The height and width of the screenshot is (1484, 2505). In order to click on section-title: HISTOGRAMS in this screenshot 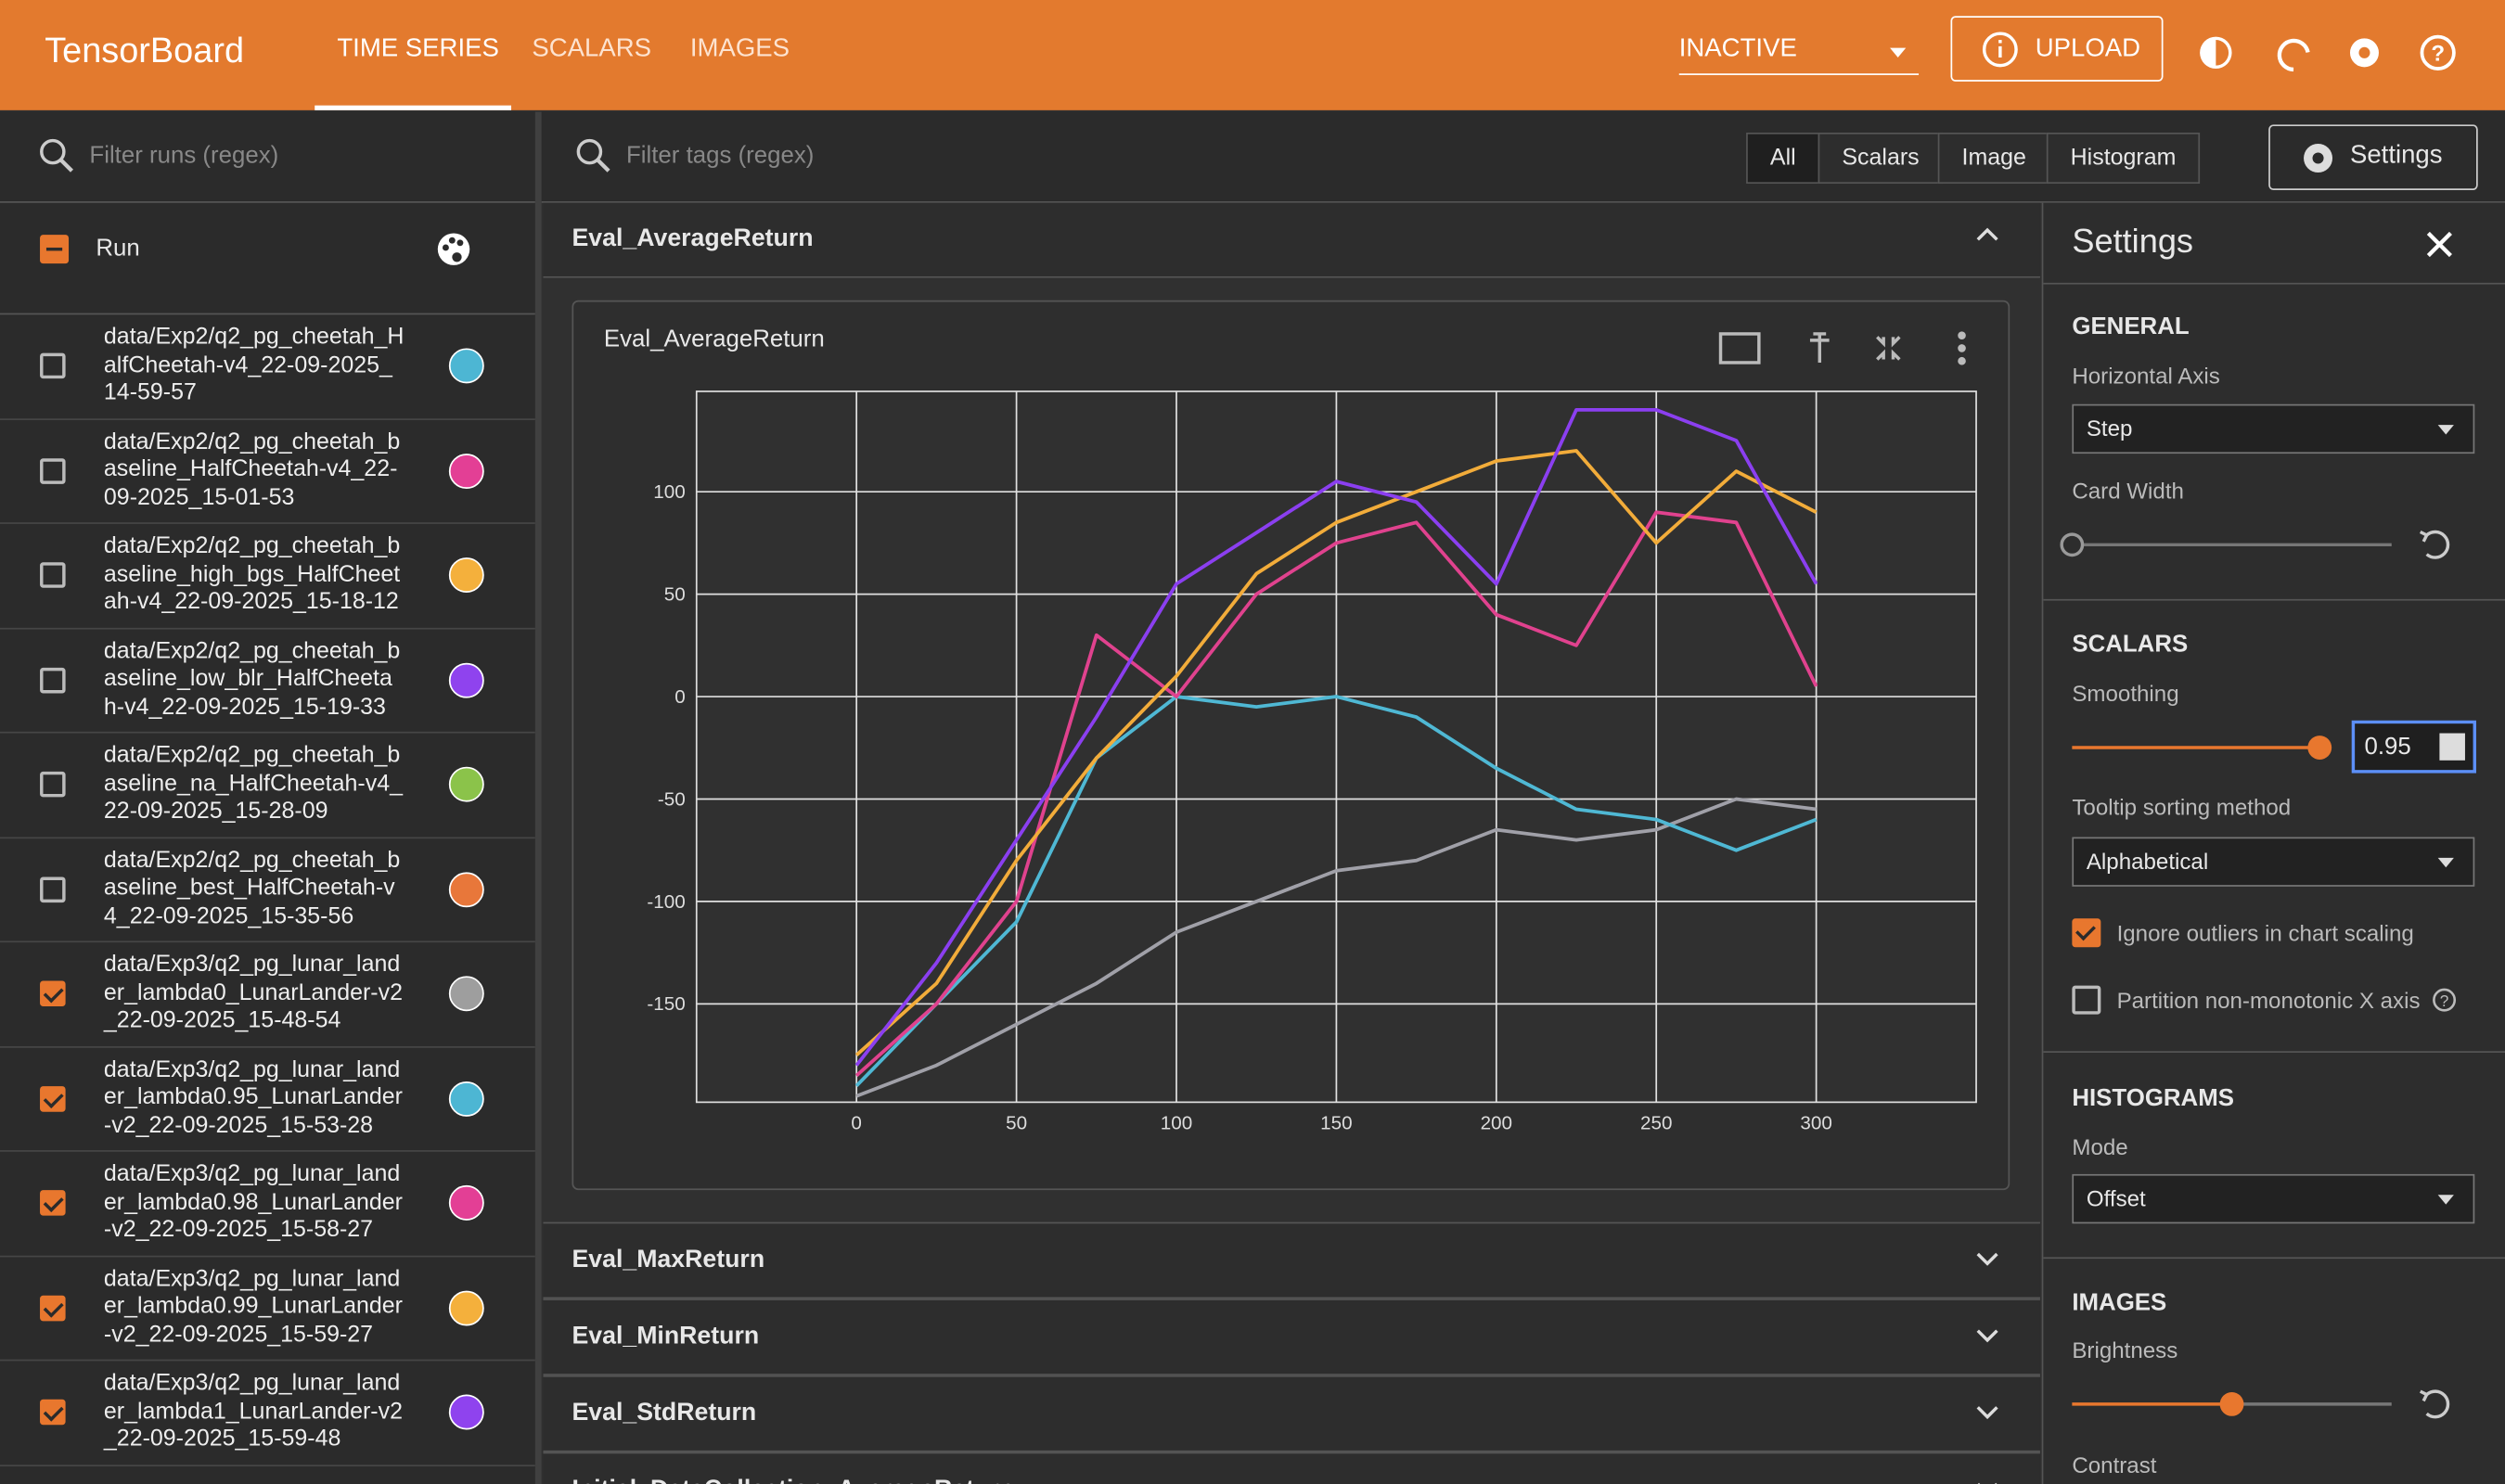, I will do `click(2153, 1098)`.